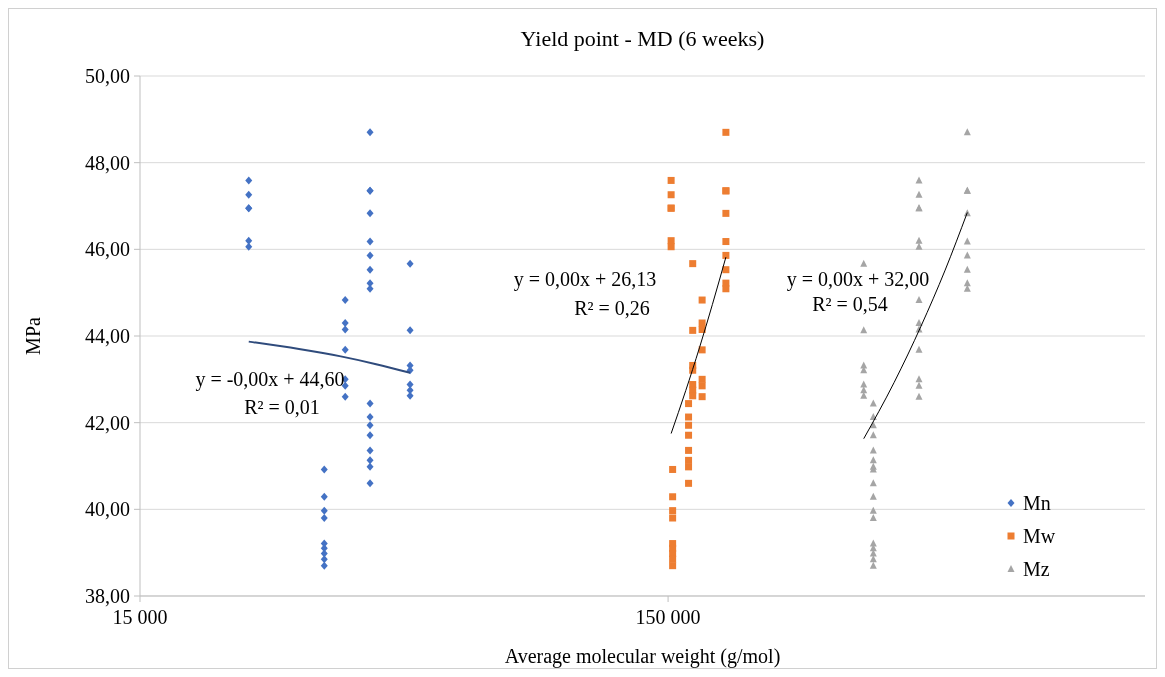 Image resolution: width=1165 pixels, height=677 pixels. What do you see at coordinates (642, 38) in the screenshot?
I see `chart-title: Yield point - MD (6 weeks)` at bounding box center [642, 38].